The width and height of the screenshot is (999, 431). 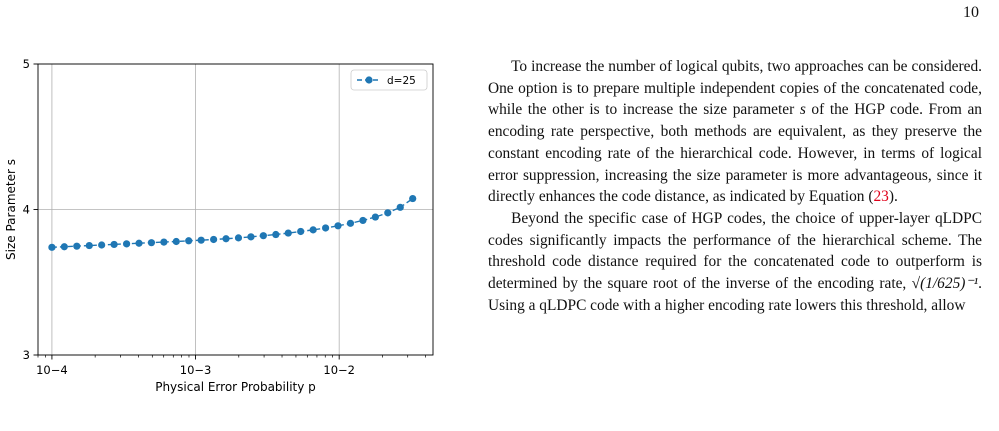 I want to click on series-line, so click(x=232, y=223).